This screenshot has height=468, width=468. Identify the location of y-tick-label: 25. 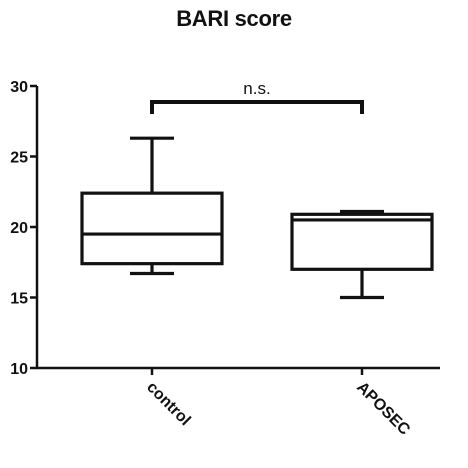
(19, 158).